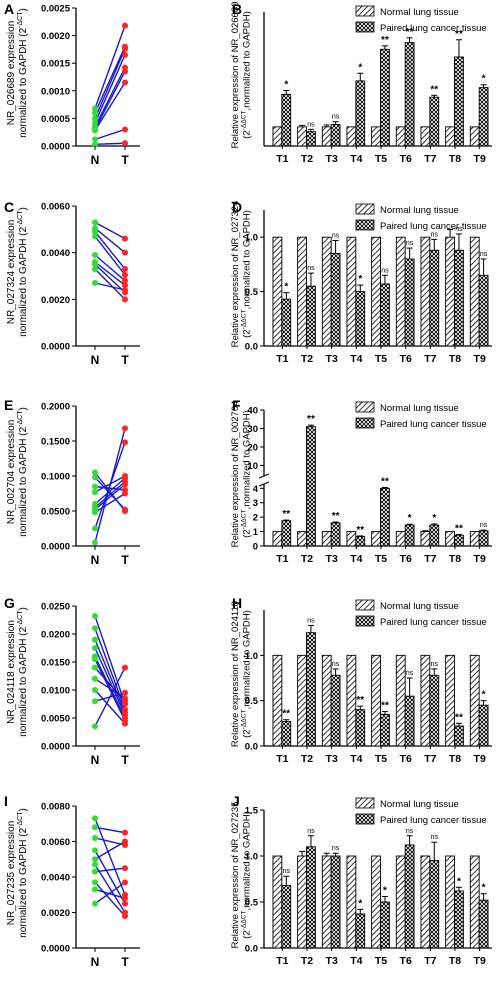  What do you see at coordinates (55, 253) in the screenshot?
I see `y-tick-label: 0.0040` at bounding box center [55, 253].